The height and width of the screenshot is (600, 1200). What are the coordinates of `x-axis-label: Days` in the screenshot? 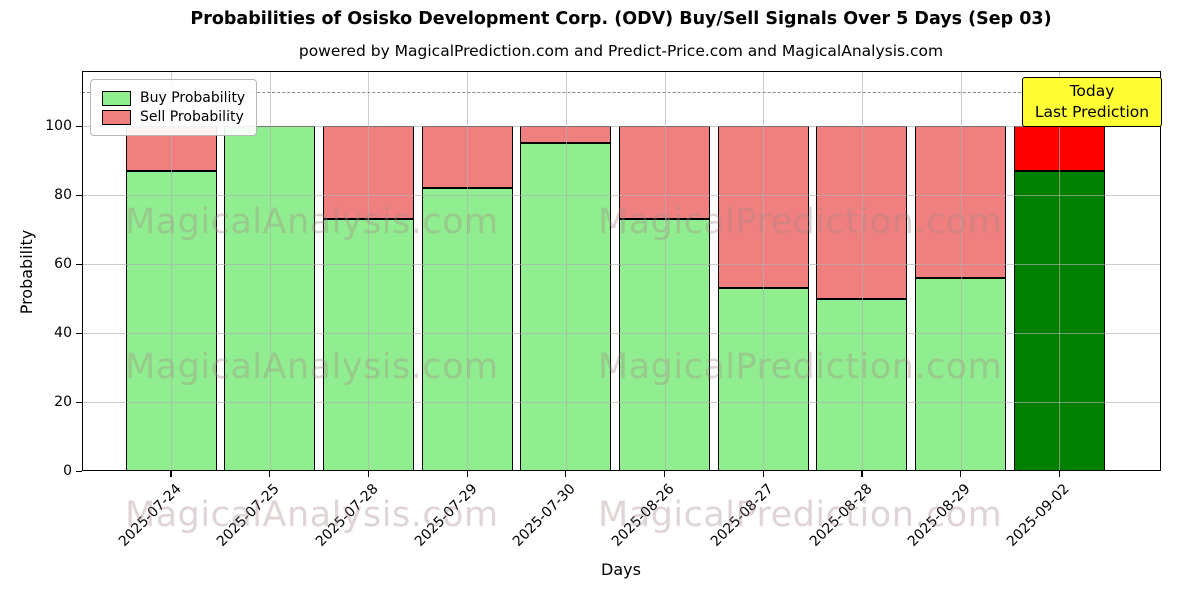 It's located at (621, 569).